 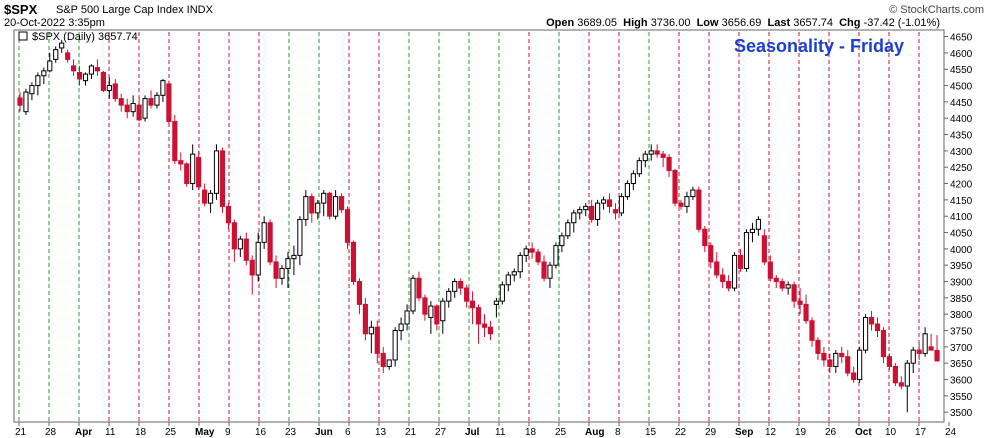 I want to click on y-tick-label: 4150, so click(x=961, y=201).